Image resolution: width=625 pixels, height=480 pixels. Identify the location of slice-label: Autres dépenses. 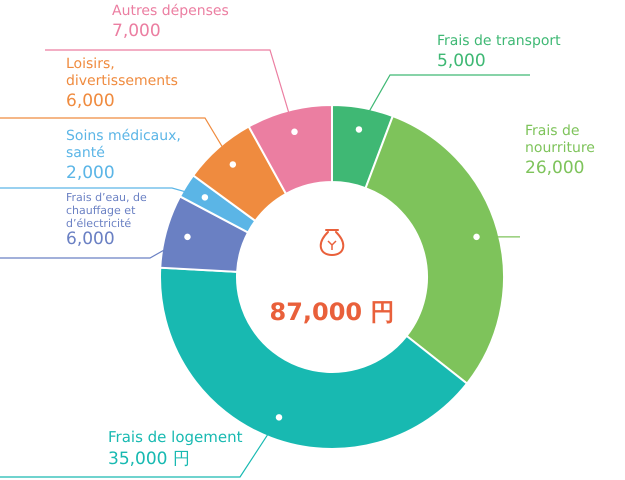
(170, 11).